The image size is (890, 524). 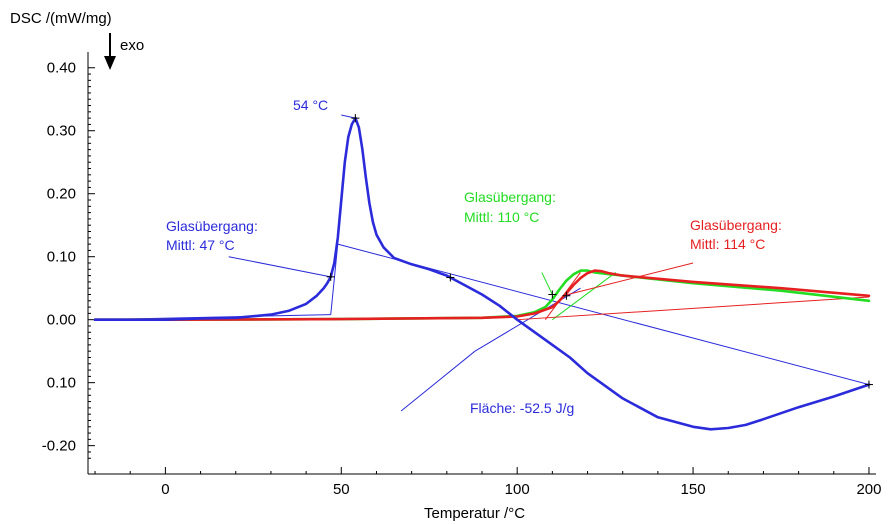 I want to click on exo-arrow-icon, so click(x=110, y=51).